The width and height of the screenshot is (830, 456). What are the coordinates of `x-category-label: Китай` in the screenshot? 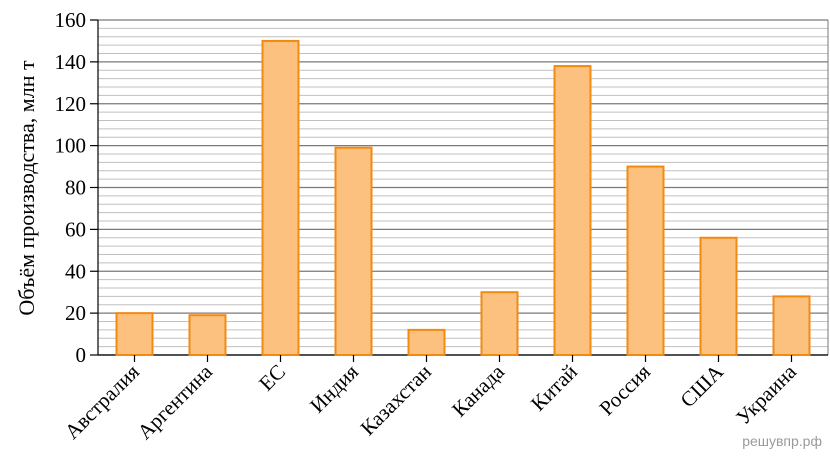 It's located at (554, 388).